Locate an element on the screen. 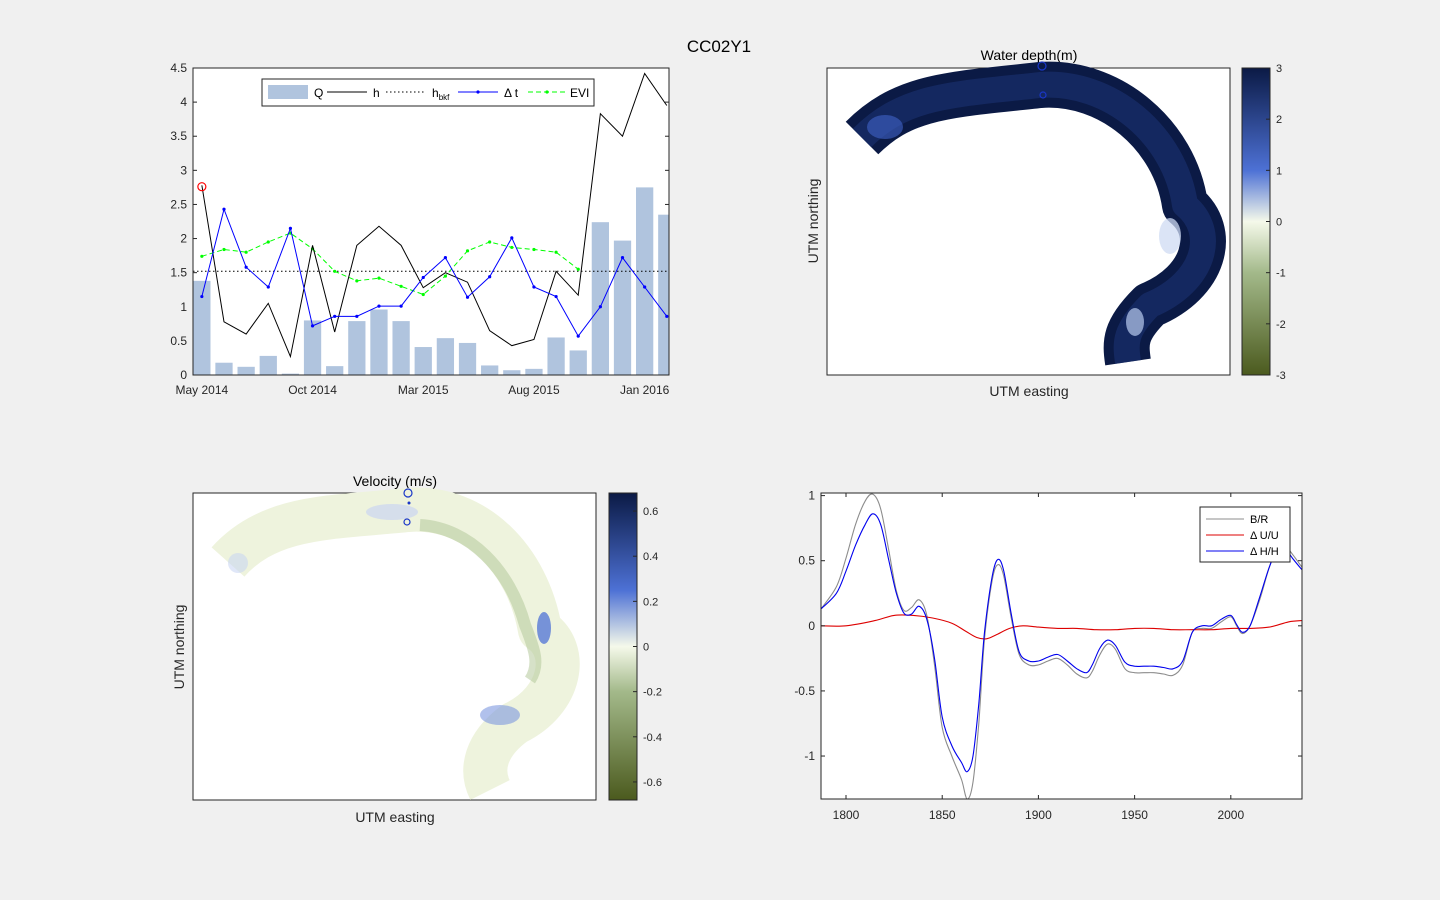 This screenshot has height=900, width=1440. legend-label-hbkf-main: h is located at coordinates (435, 93).